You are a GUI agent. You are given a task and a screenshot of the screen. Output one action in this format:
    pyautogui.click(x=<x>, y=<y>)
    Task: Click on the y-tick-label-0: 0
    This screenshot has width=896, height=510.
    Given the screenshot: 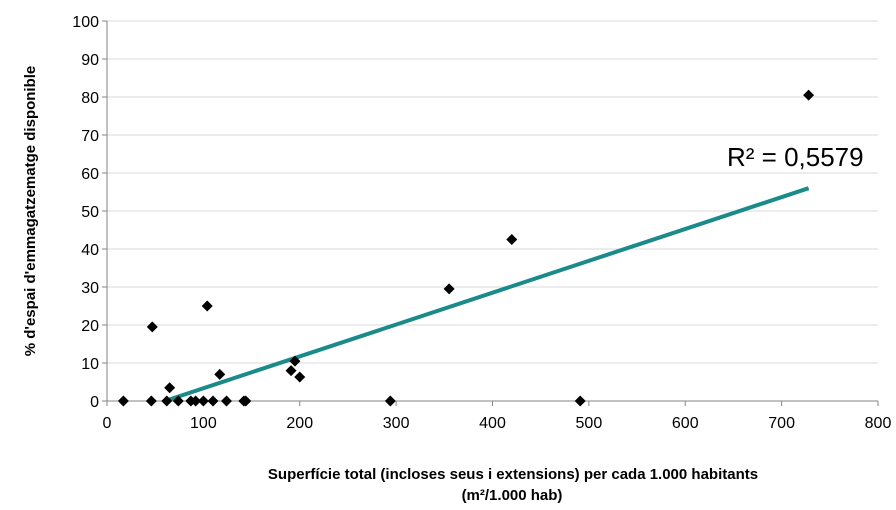 What is the action you would take?
    pyautogui.click(x=94, y=402)
    